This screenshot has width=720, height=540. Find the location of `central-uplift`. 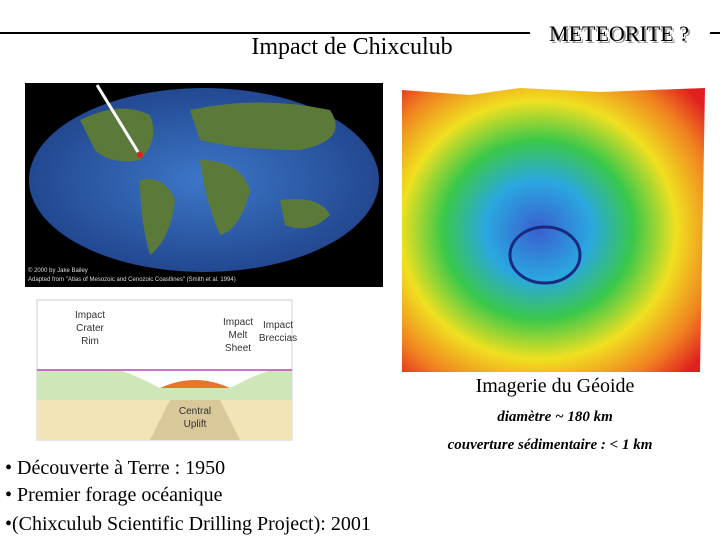

central-uplift is located at coordinates (195, 420).